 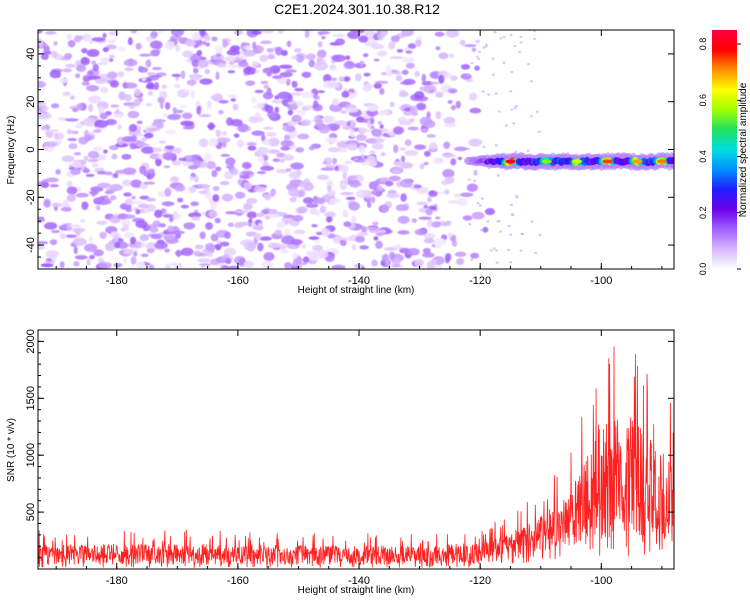 What do you see at coordinates (31, 341) in the screenshot?
I see `y-tick-label: 2000` at bounding box center [31, 341].